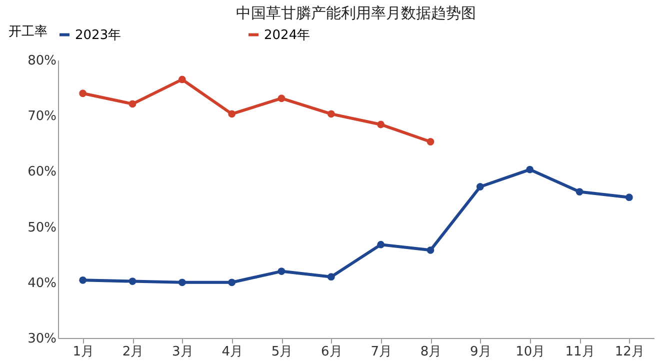 The height and width of the screenshot is (364, 668). What do you see at coordinates (287, 35) in the screenshot?
I see `legend-label: 2024年` at bounding box center [287, 35].